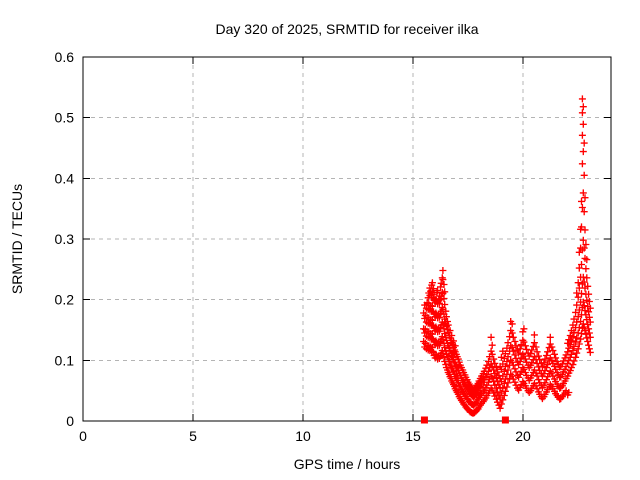 This screenshot has height=480, width=640. I want to click on y-tick-label: 0.6, so click(65, 57).